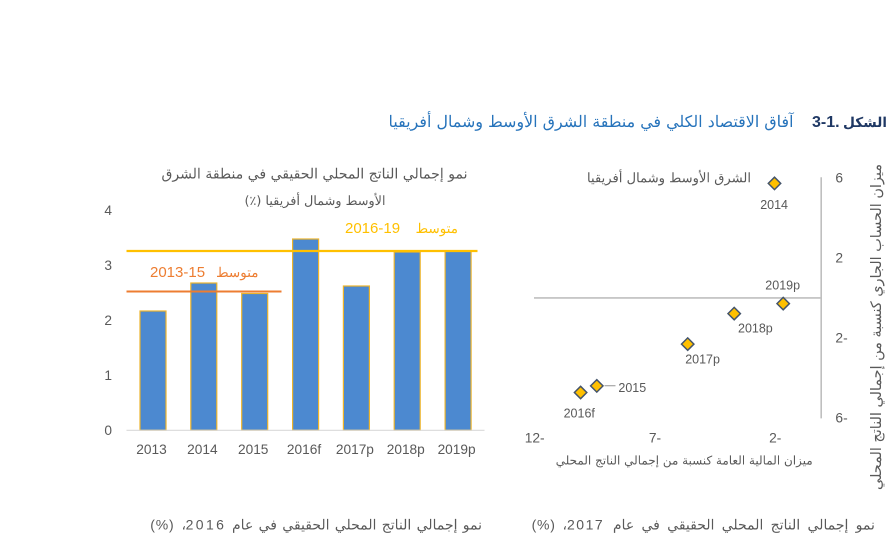  Describe the element at coordinates (841, 418) in the screenshot. I see `svg-text: 6-` at that location.